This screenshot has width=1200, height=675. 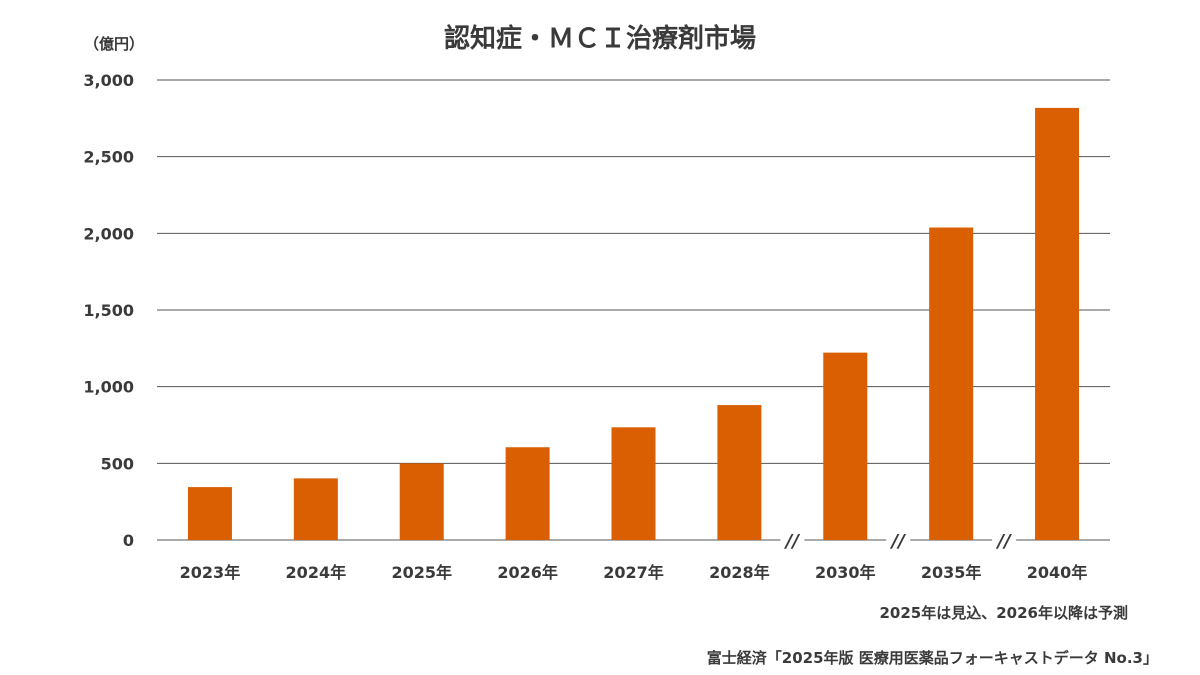 What do you see at coordinates (316, 572) in the screenshot?
I see `x-tick-label: 2024年` at bounding box center [316, 572].